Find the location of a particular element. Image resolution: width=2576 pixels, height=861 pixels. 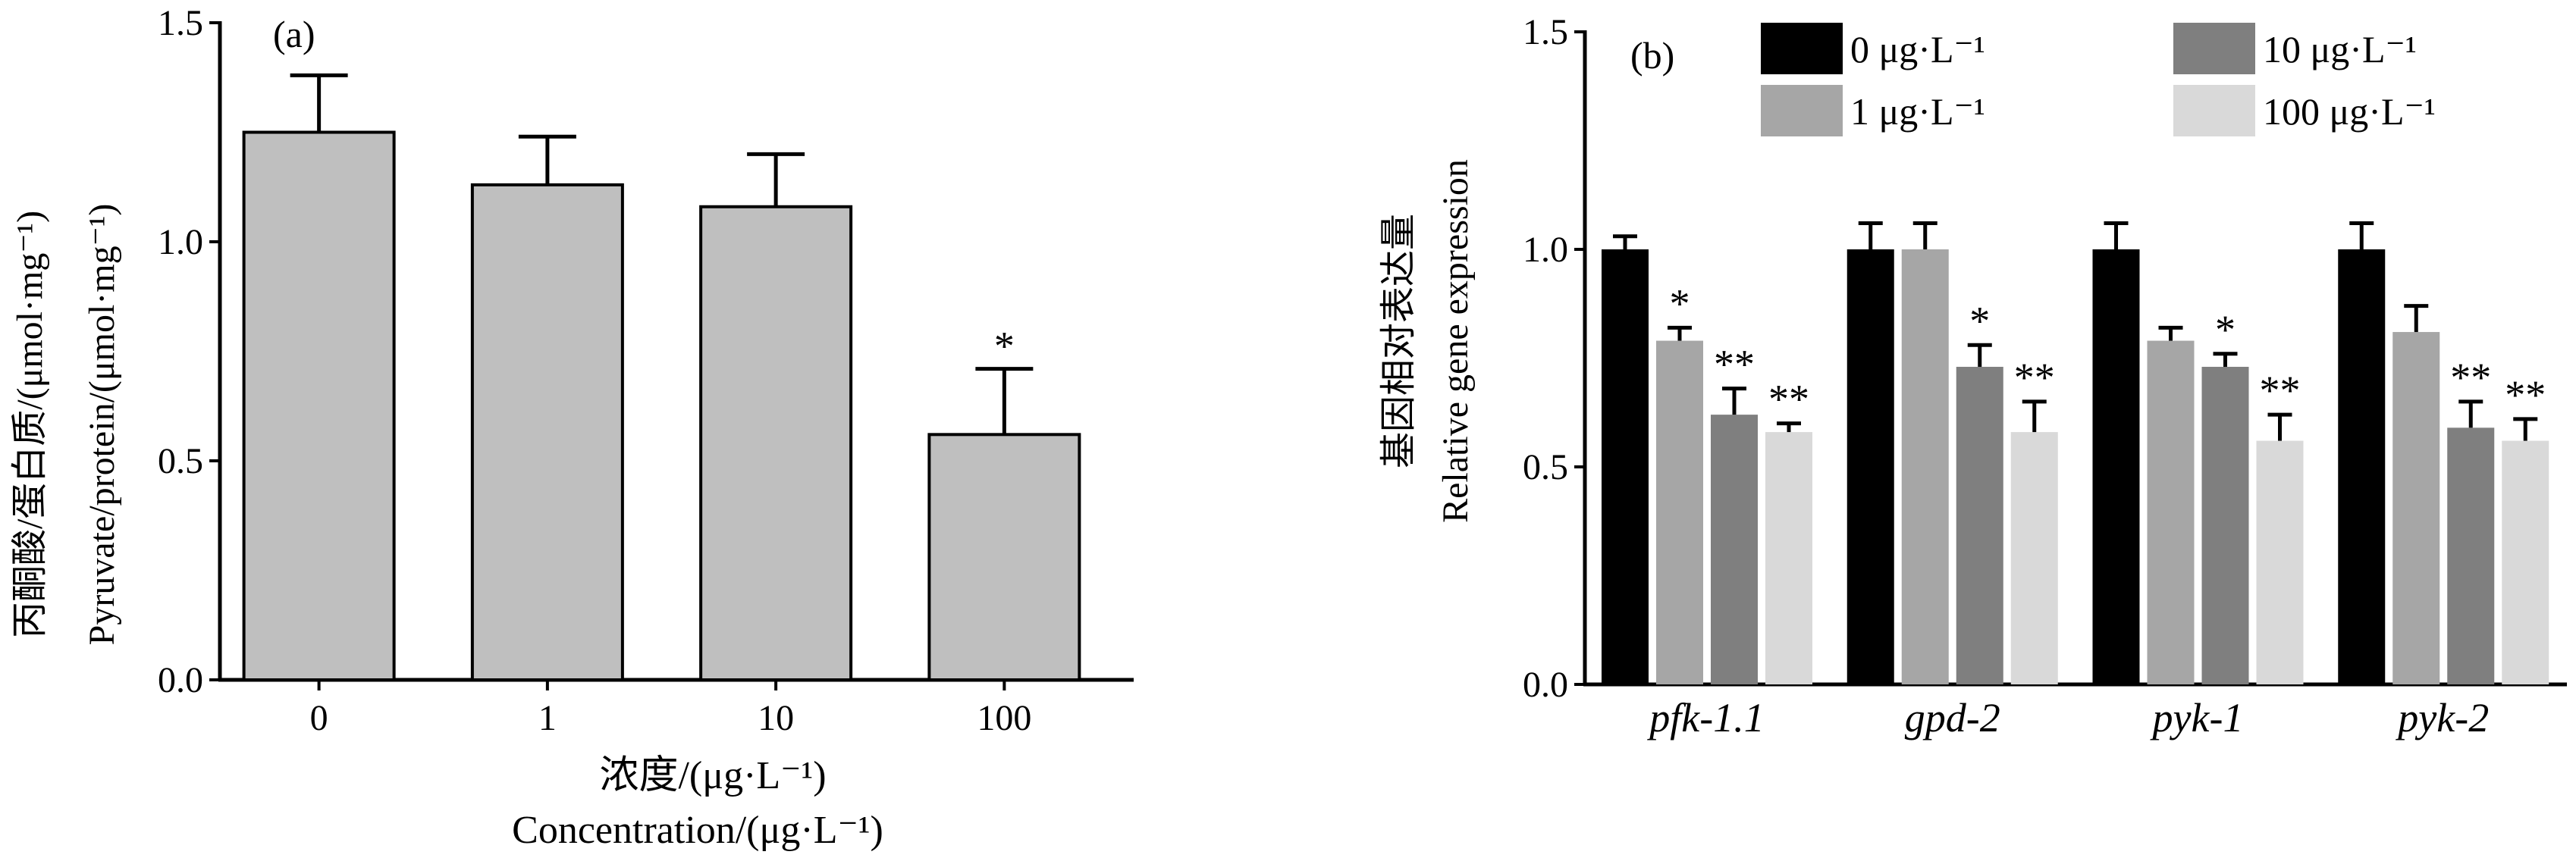

panel-b-x-tick-label: pyk-1 is located at coordinates (2197, 718).